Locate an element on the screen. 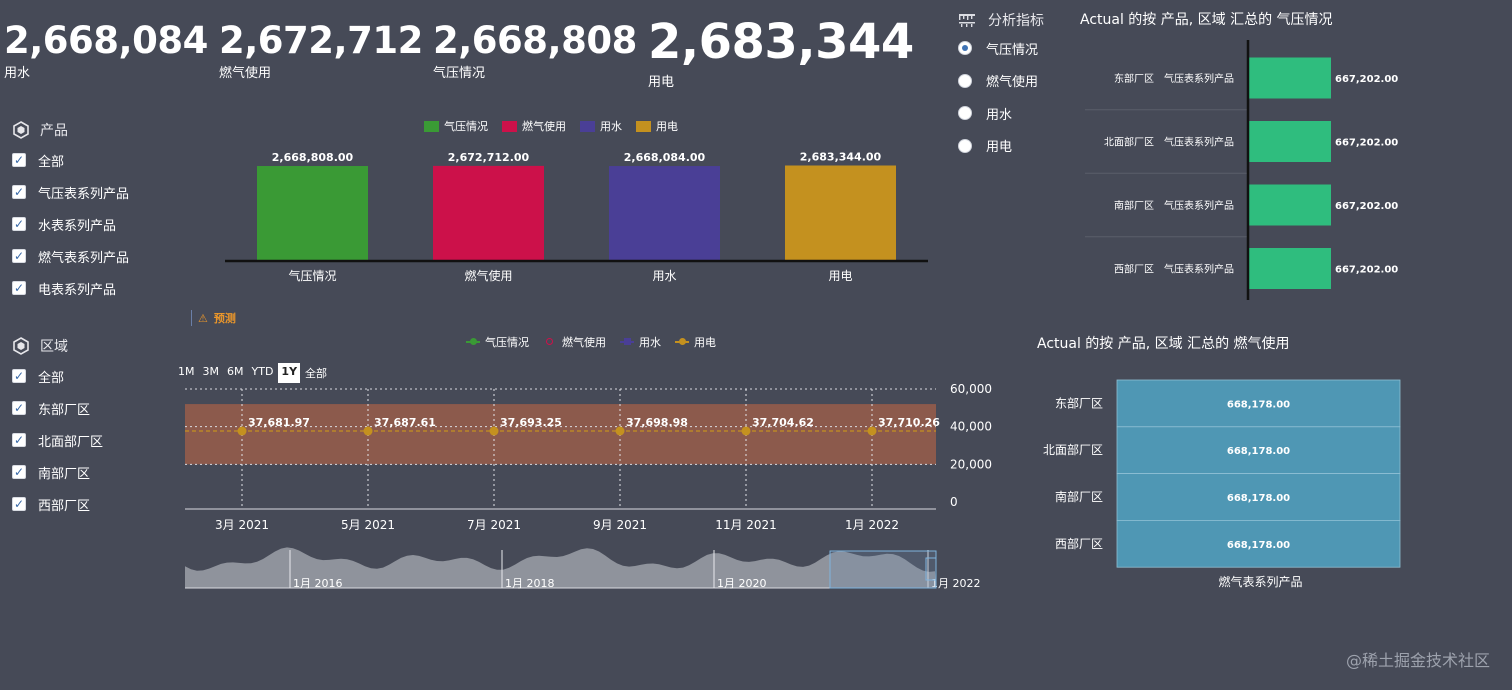 This screenshot has width=1512, height=690. bar-value-label: 667,202.00 is located at coordinates (1366, 143).